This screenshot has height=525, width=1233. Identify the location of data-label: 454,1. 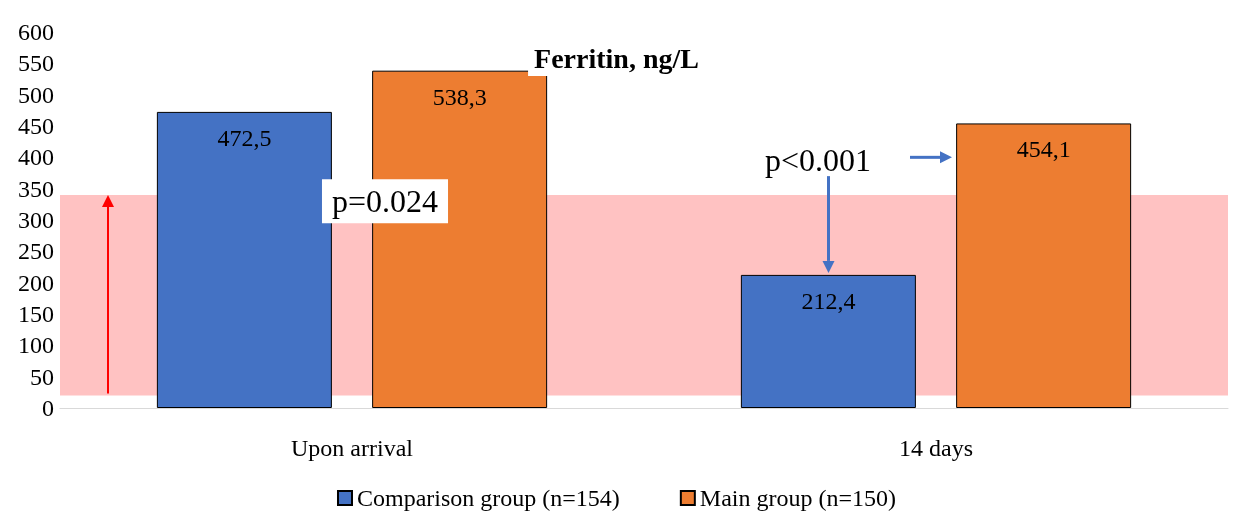
(1043, 149).